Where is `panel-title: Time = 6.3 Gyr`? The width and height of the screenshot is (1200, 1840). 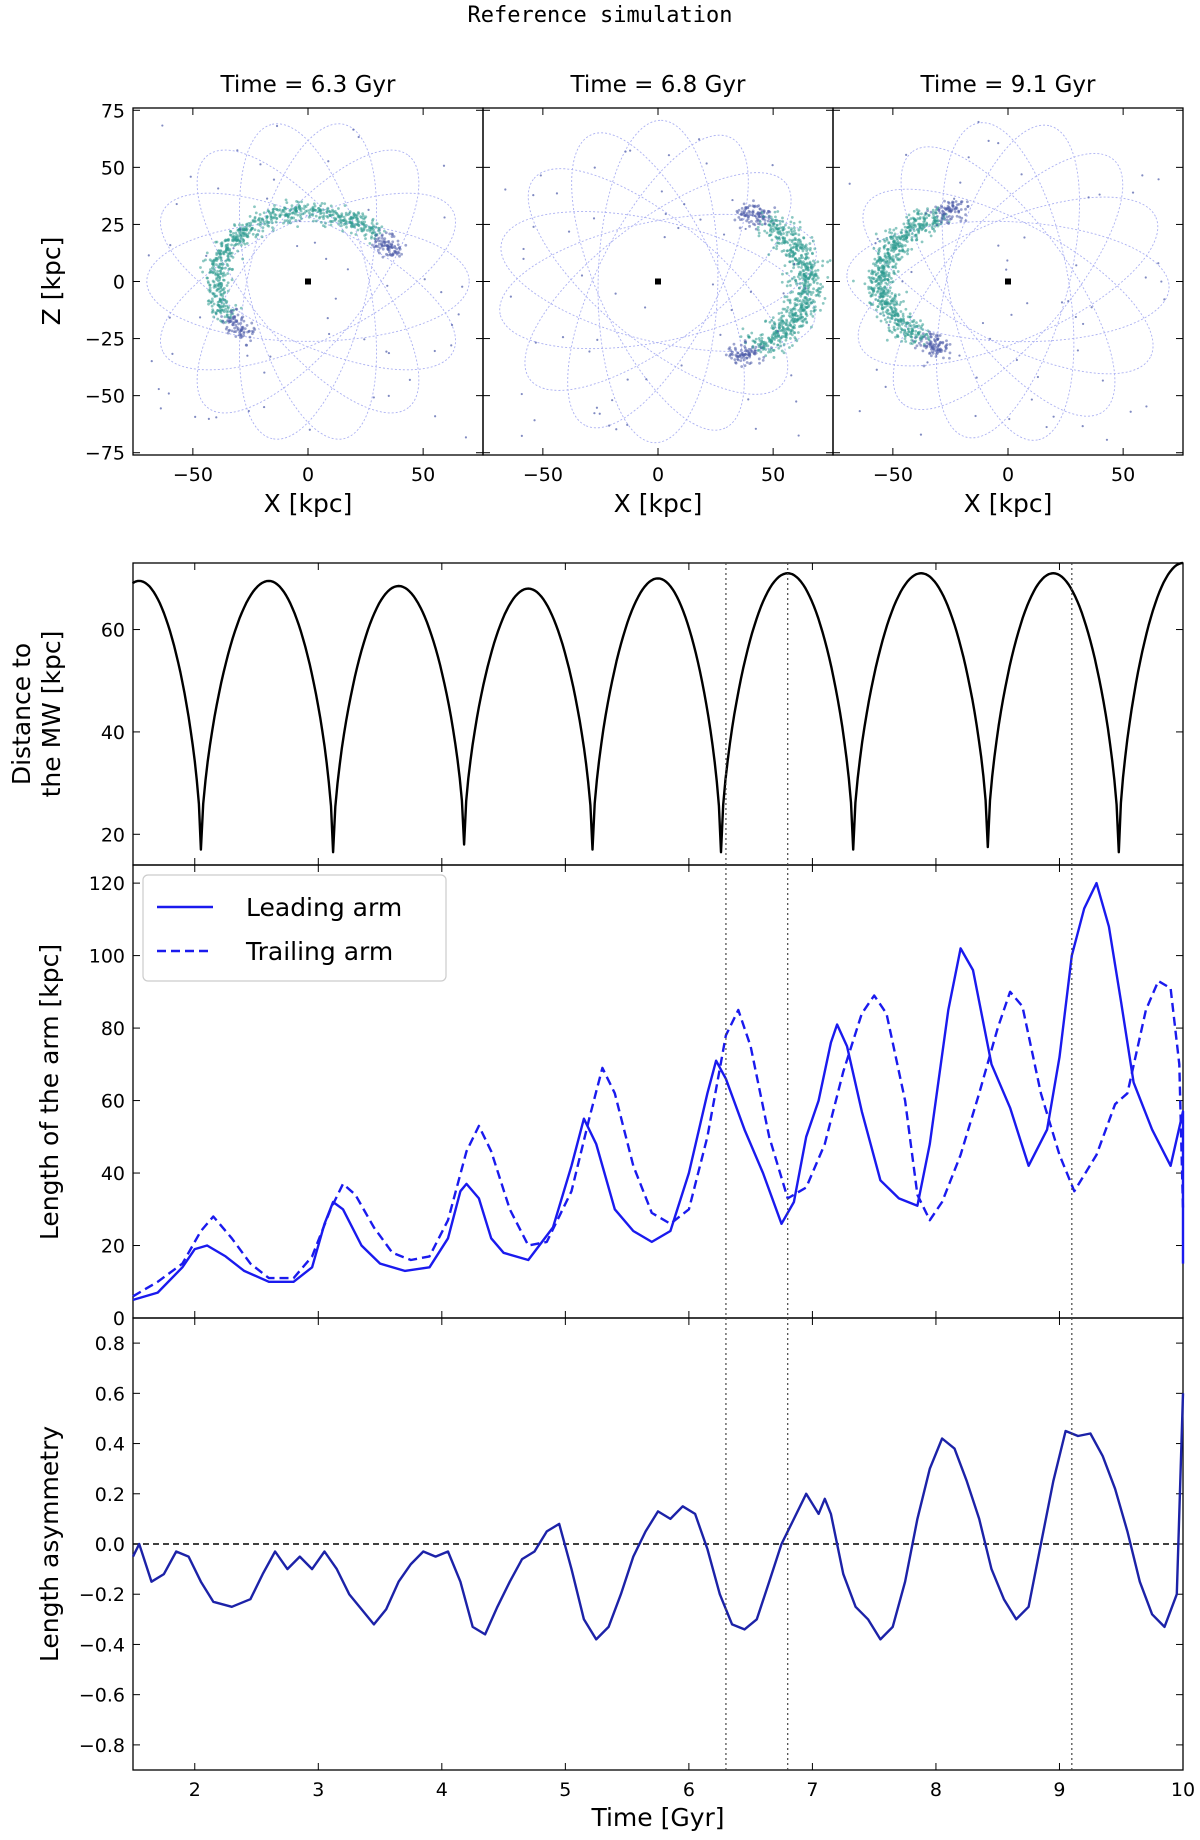 panel-title: Time = 6.3 Gyr is located at coordinates (308, 85).